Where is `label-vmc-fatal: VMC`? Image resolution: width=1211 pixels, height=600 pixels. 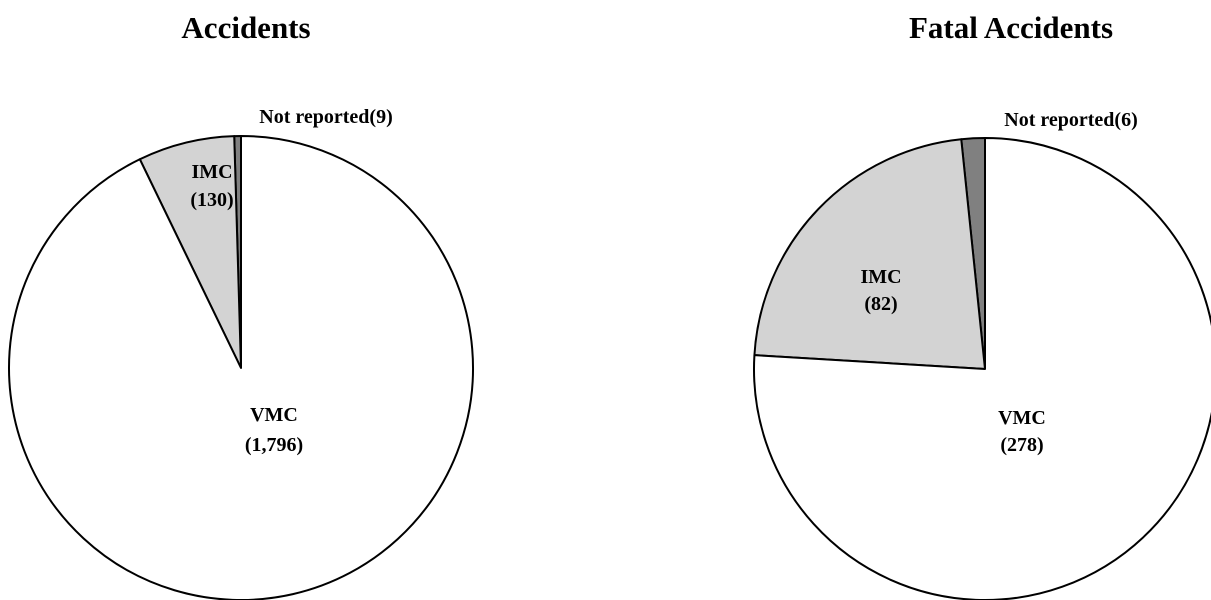 label-vmc-fatal: VMC is located at coordinates (1022, 418).